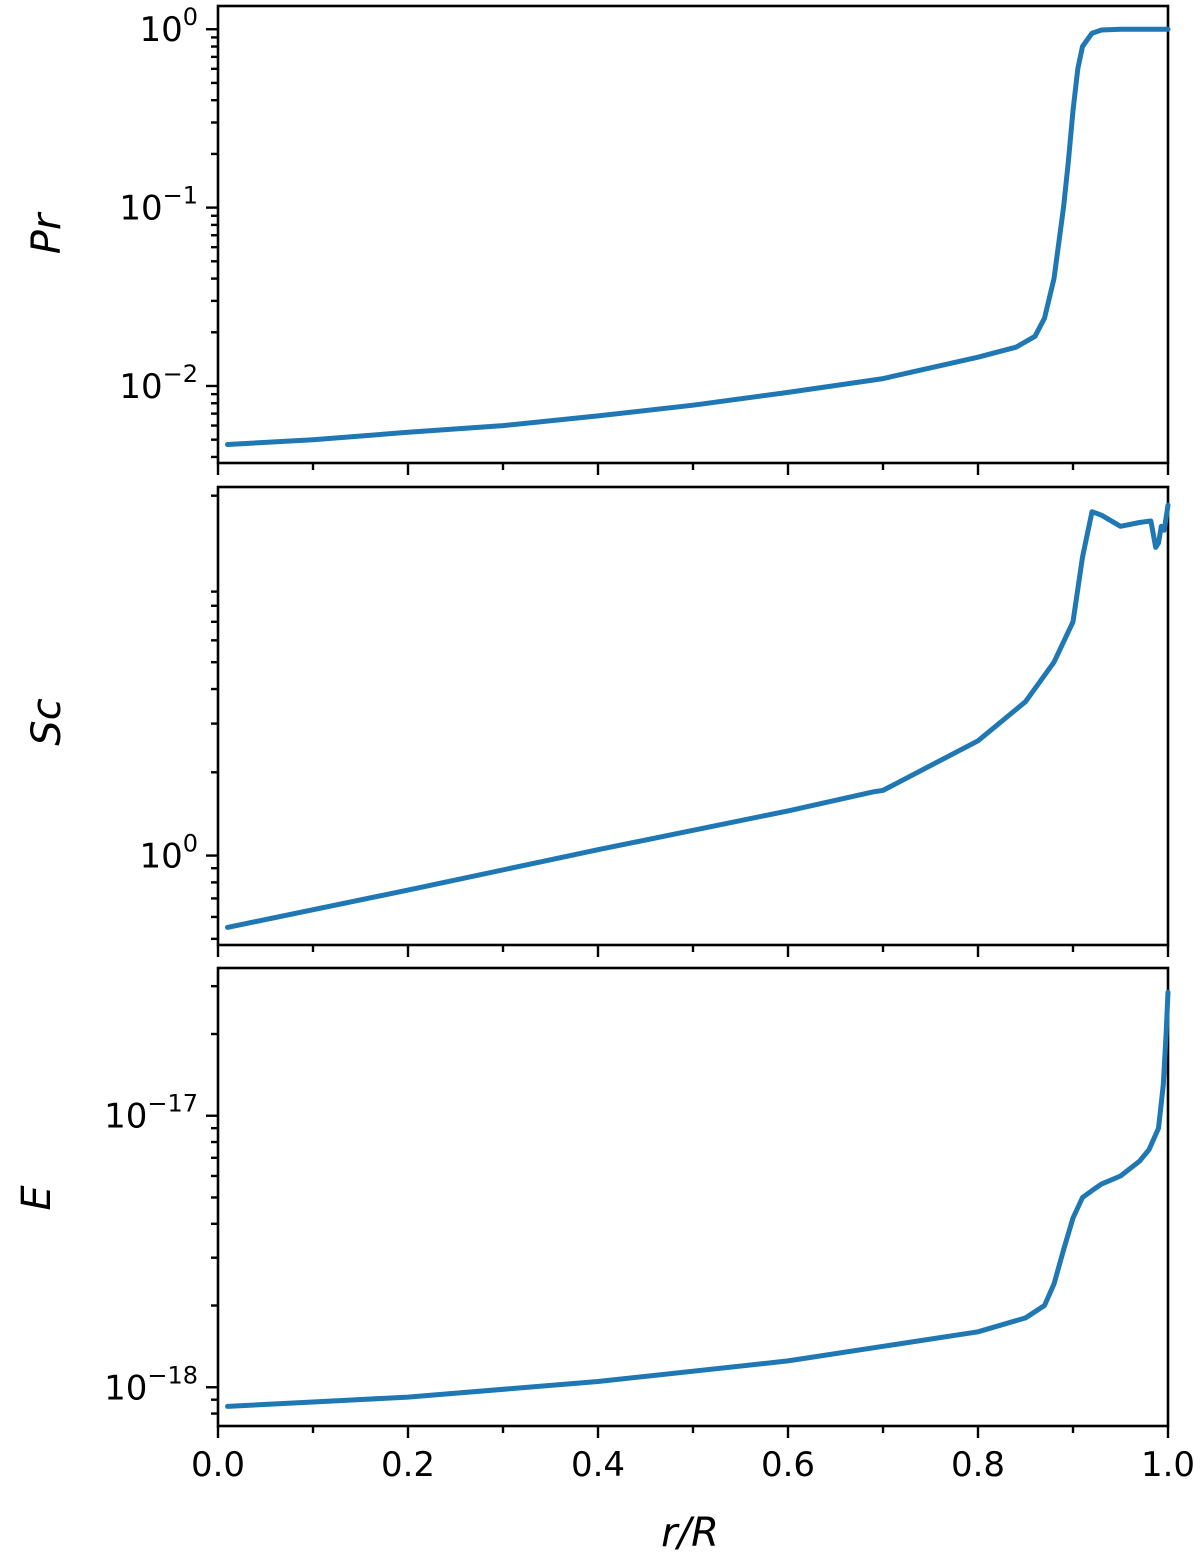 The height and width of the screenshot is (1562, 1200). I want to click on x-tick-label: 0.6, so click(788, 1465).